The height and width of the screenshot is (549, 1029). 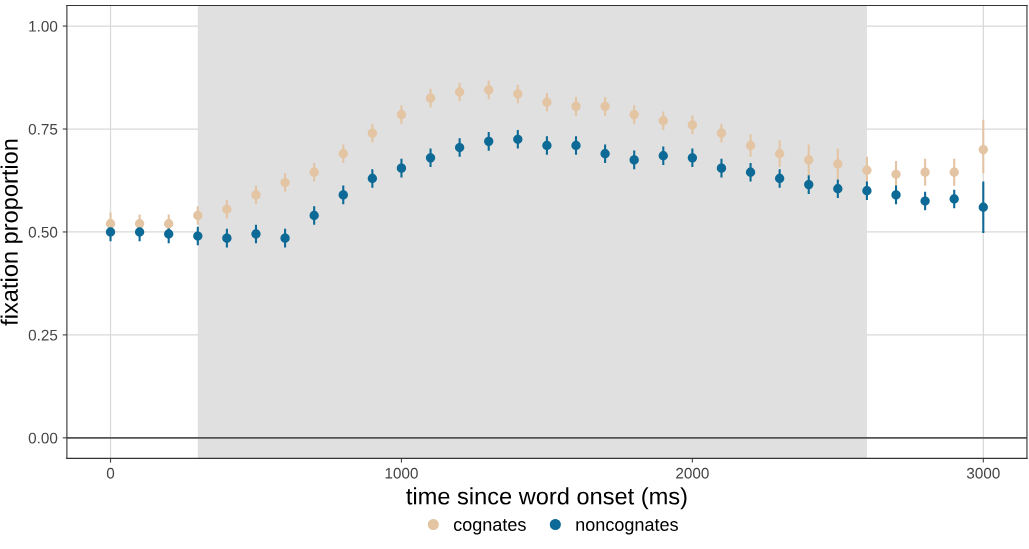 I want to click on x-tick-label: 3000, so click(x=983, y=473).